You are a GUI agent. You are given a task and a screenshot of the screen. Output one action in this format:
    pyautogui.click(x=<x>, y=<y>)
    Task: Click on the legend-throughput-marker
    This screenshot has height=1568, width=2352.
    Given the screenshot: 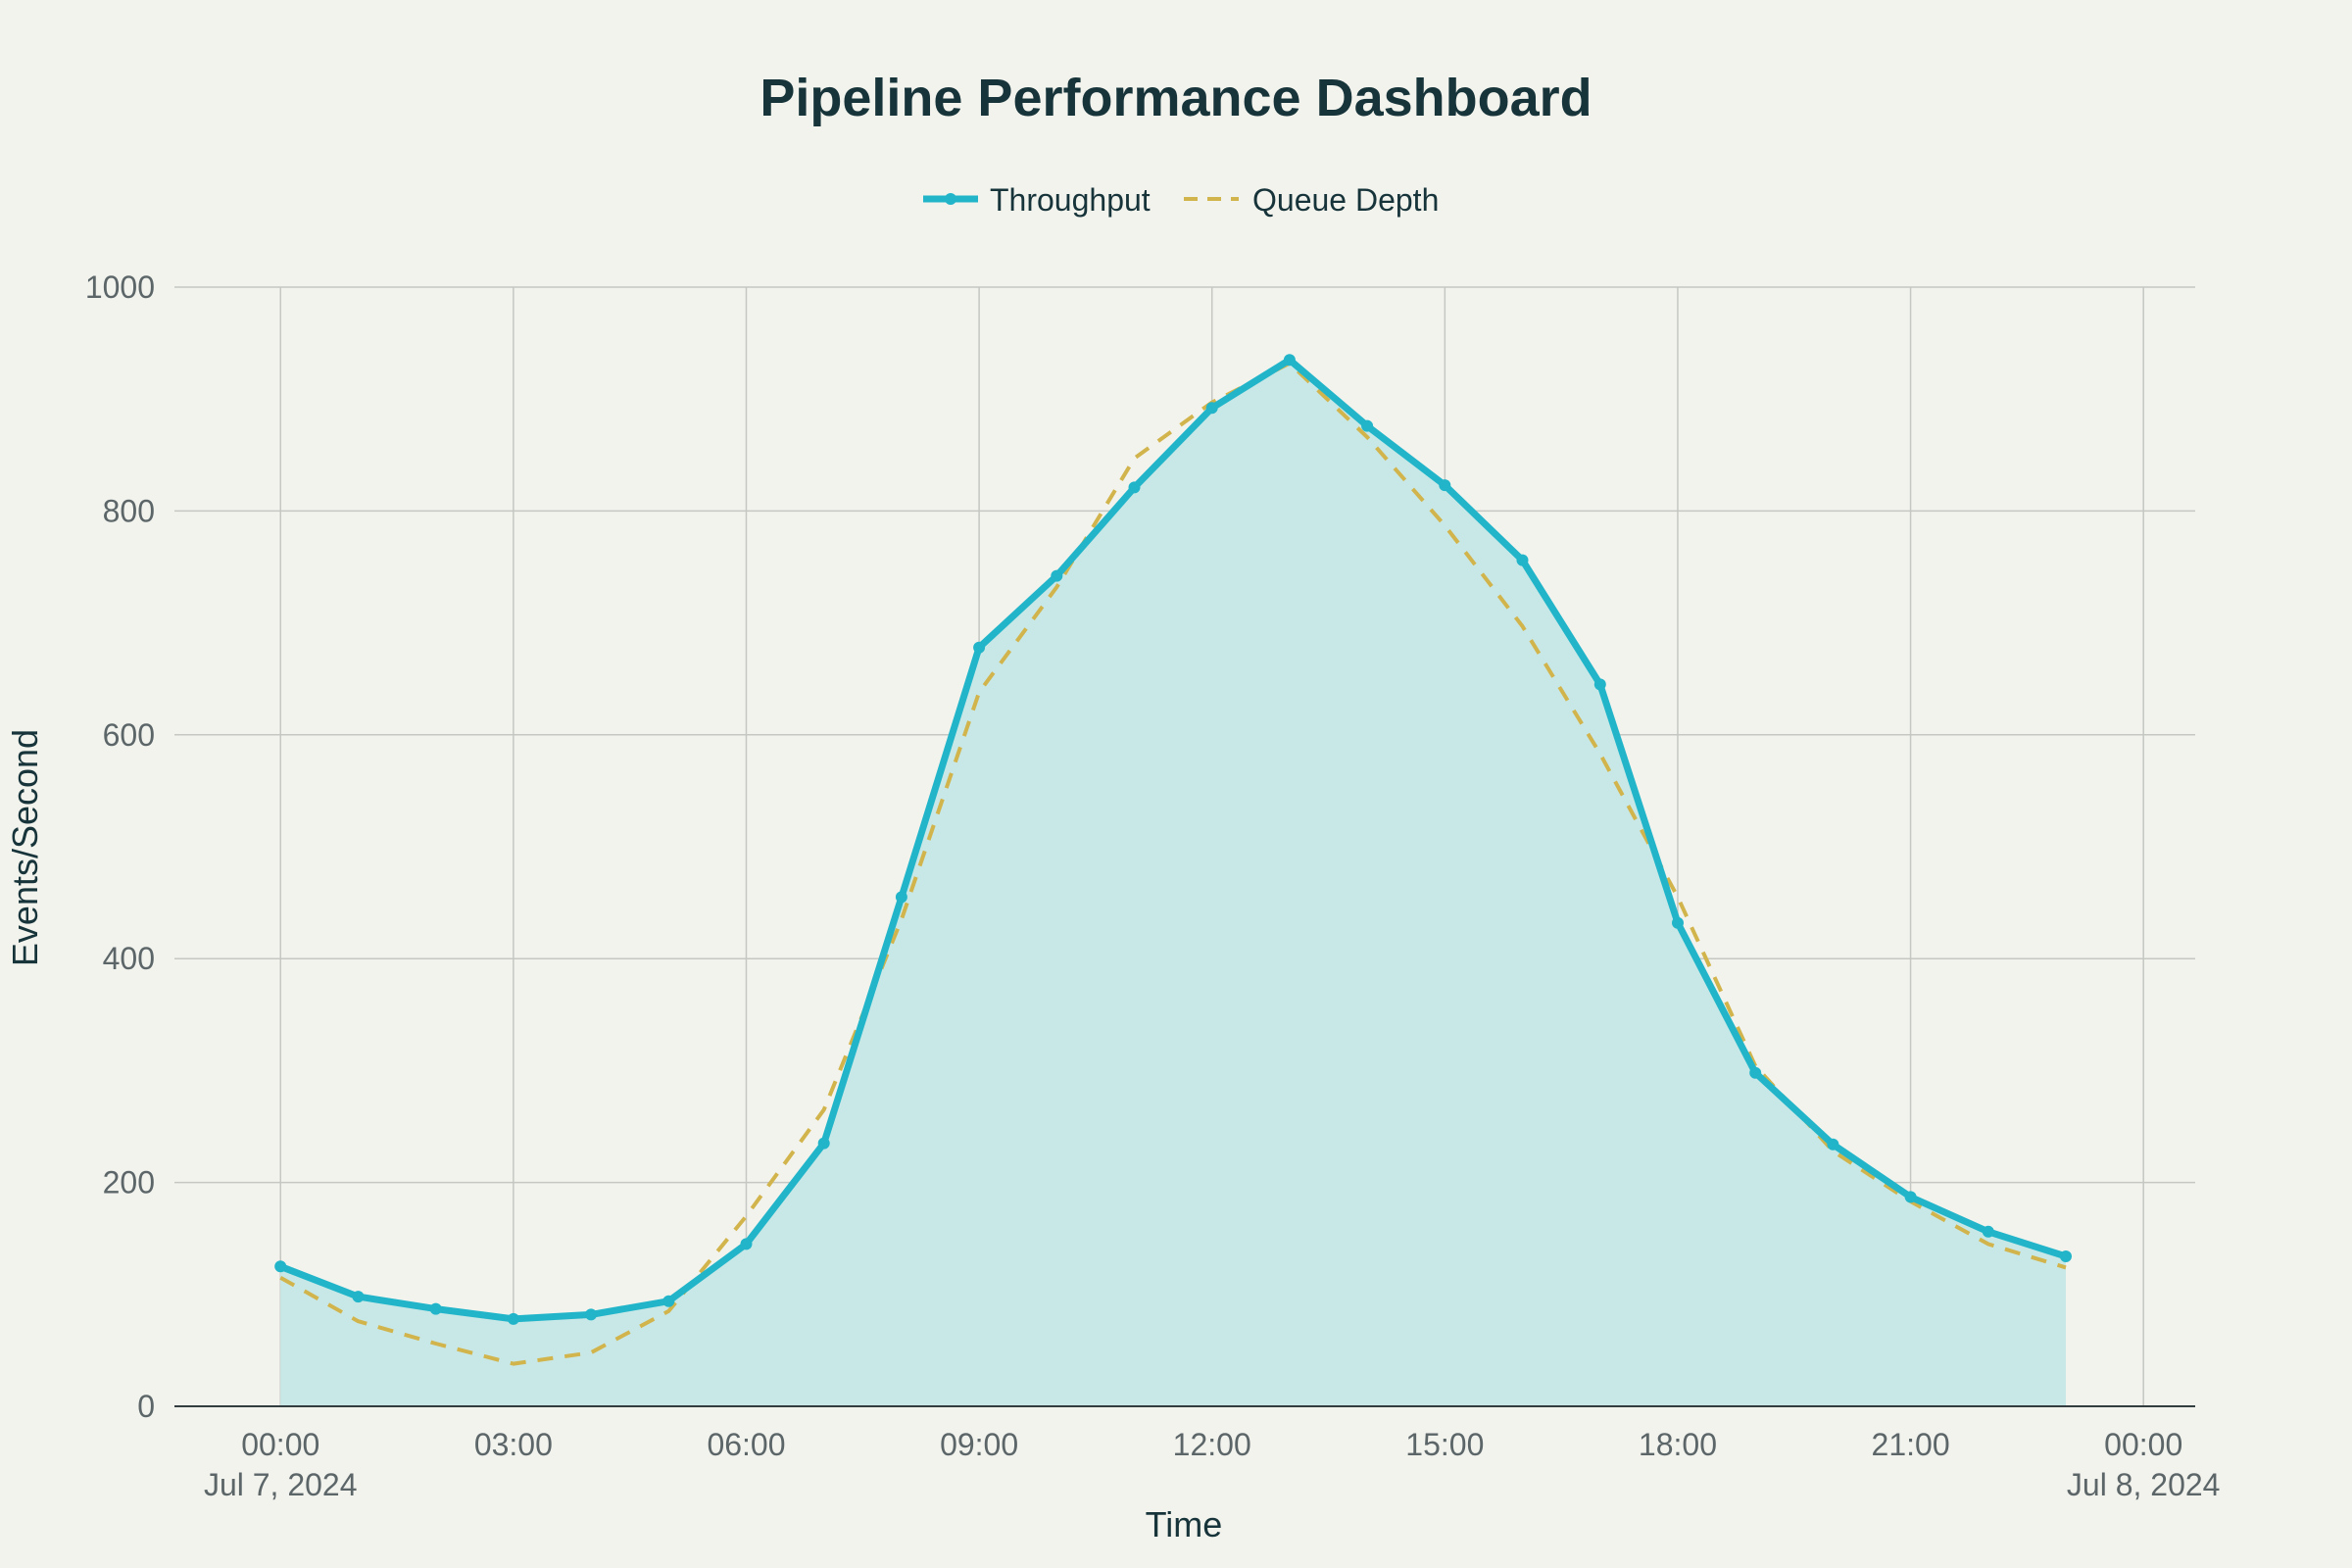 What is the action you would take?
    pyautogui.click(x=950, y=199)
    